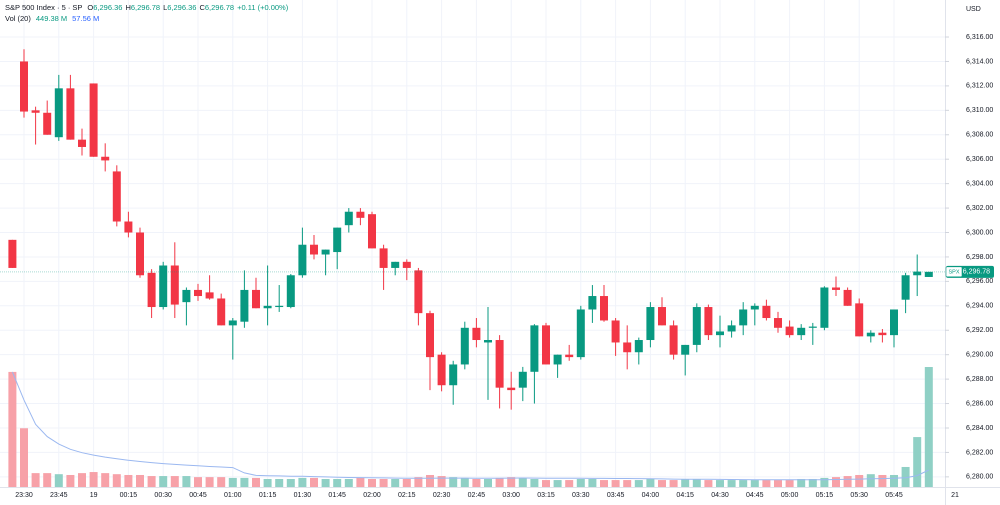  I want to click on y-tick-label: 6,314.00, so click(979, 61).